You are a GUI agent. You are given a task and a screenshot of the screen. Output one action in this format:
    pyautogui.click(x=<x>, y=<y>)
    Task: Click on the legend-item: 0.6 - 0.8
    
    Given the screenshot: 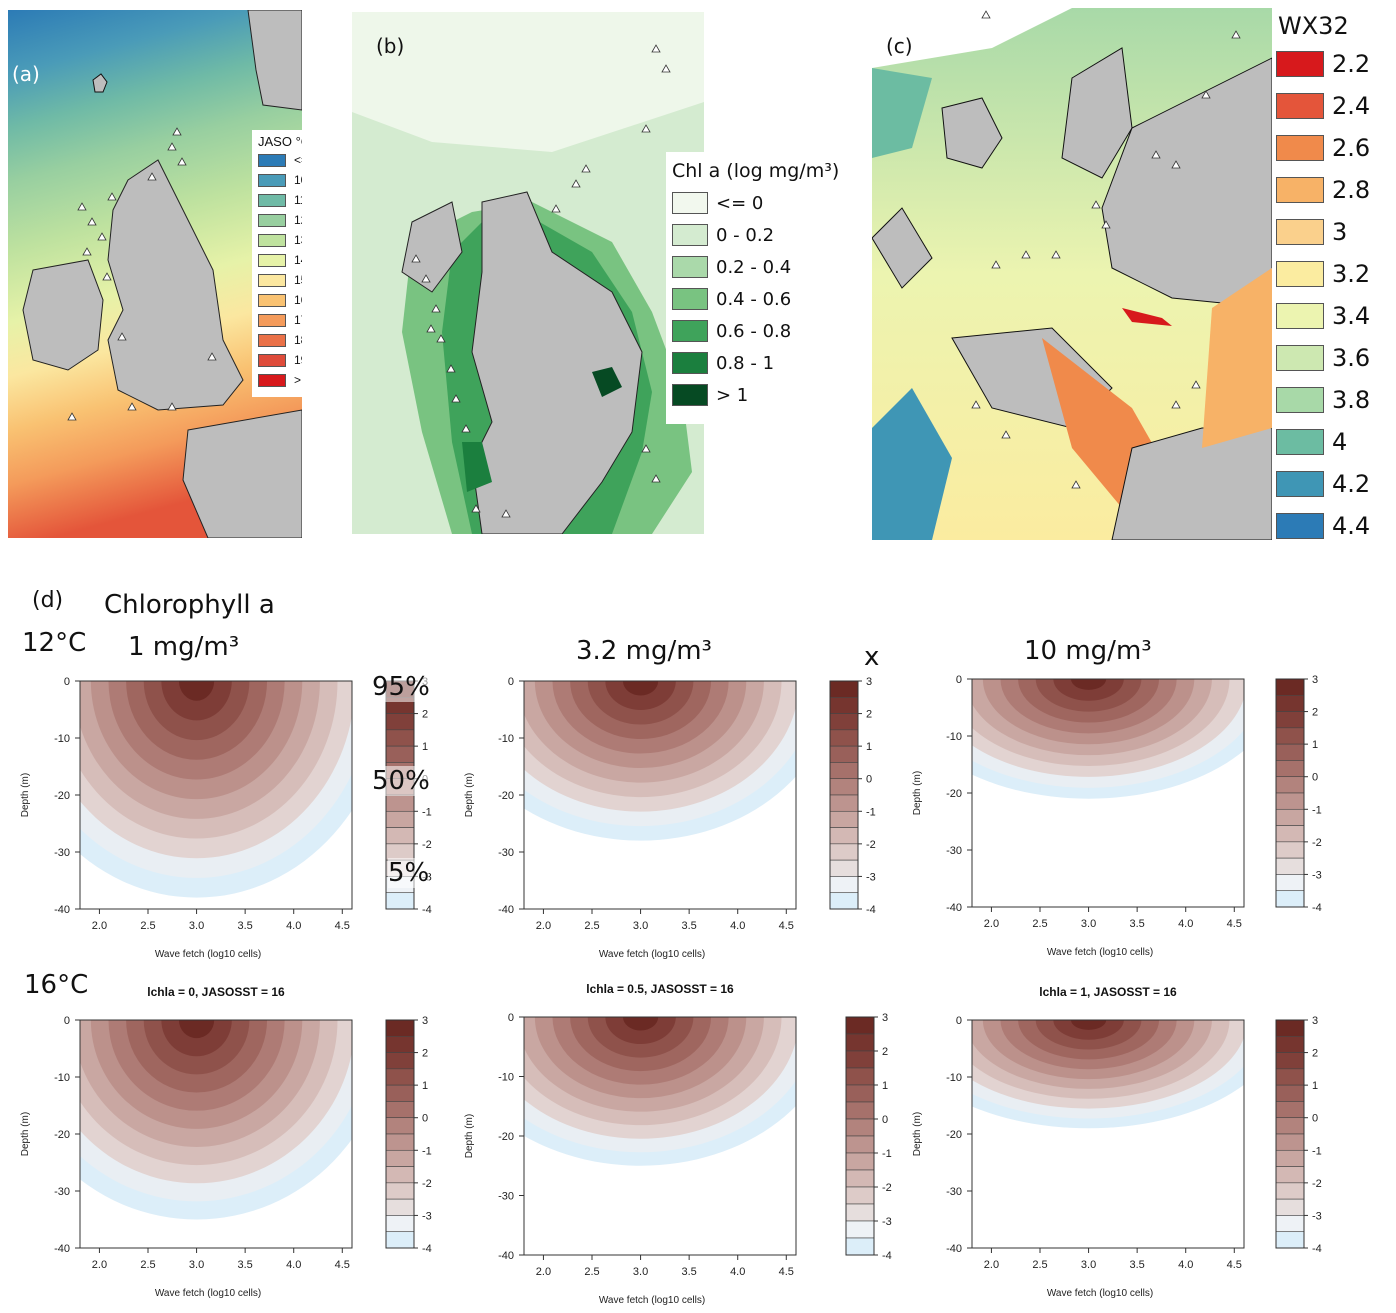 What is the action you would take?
    pyautogui.click(x=768, y=331)
    